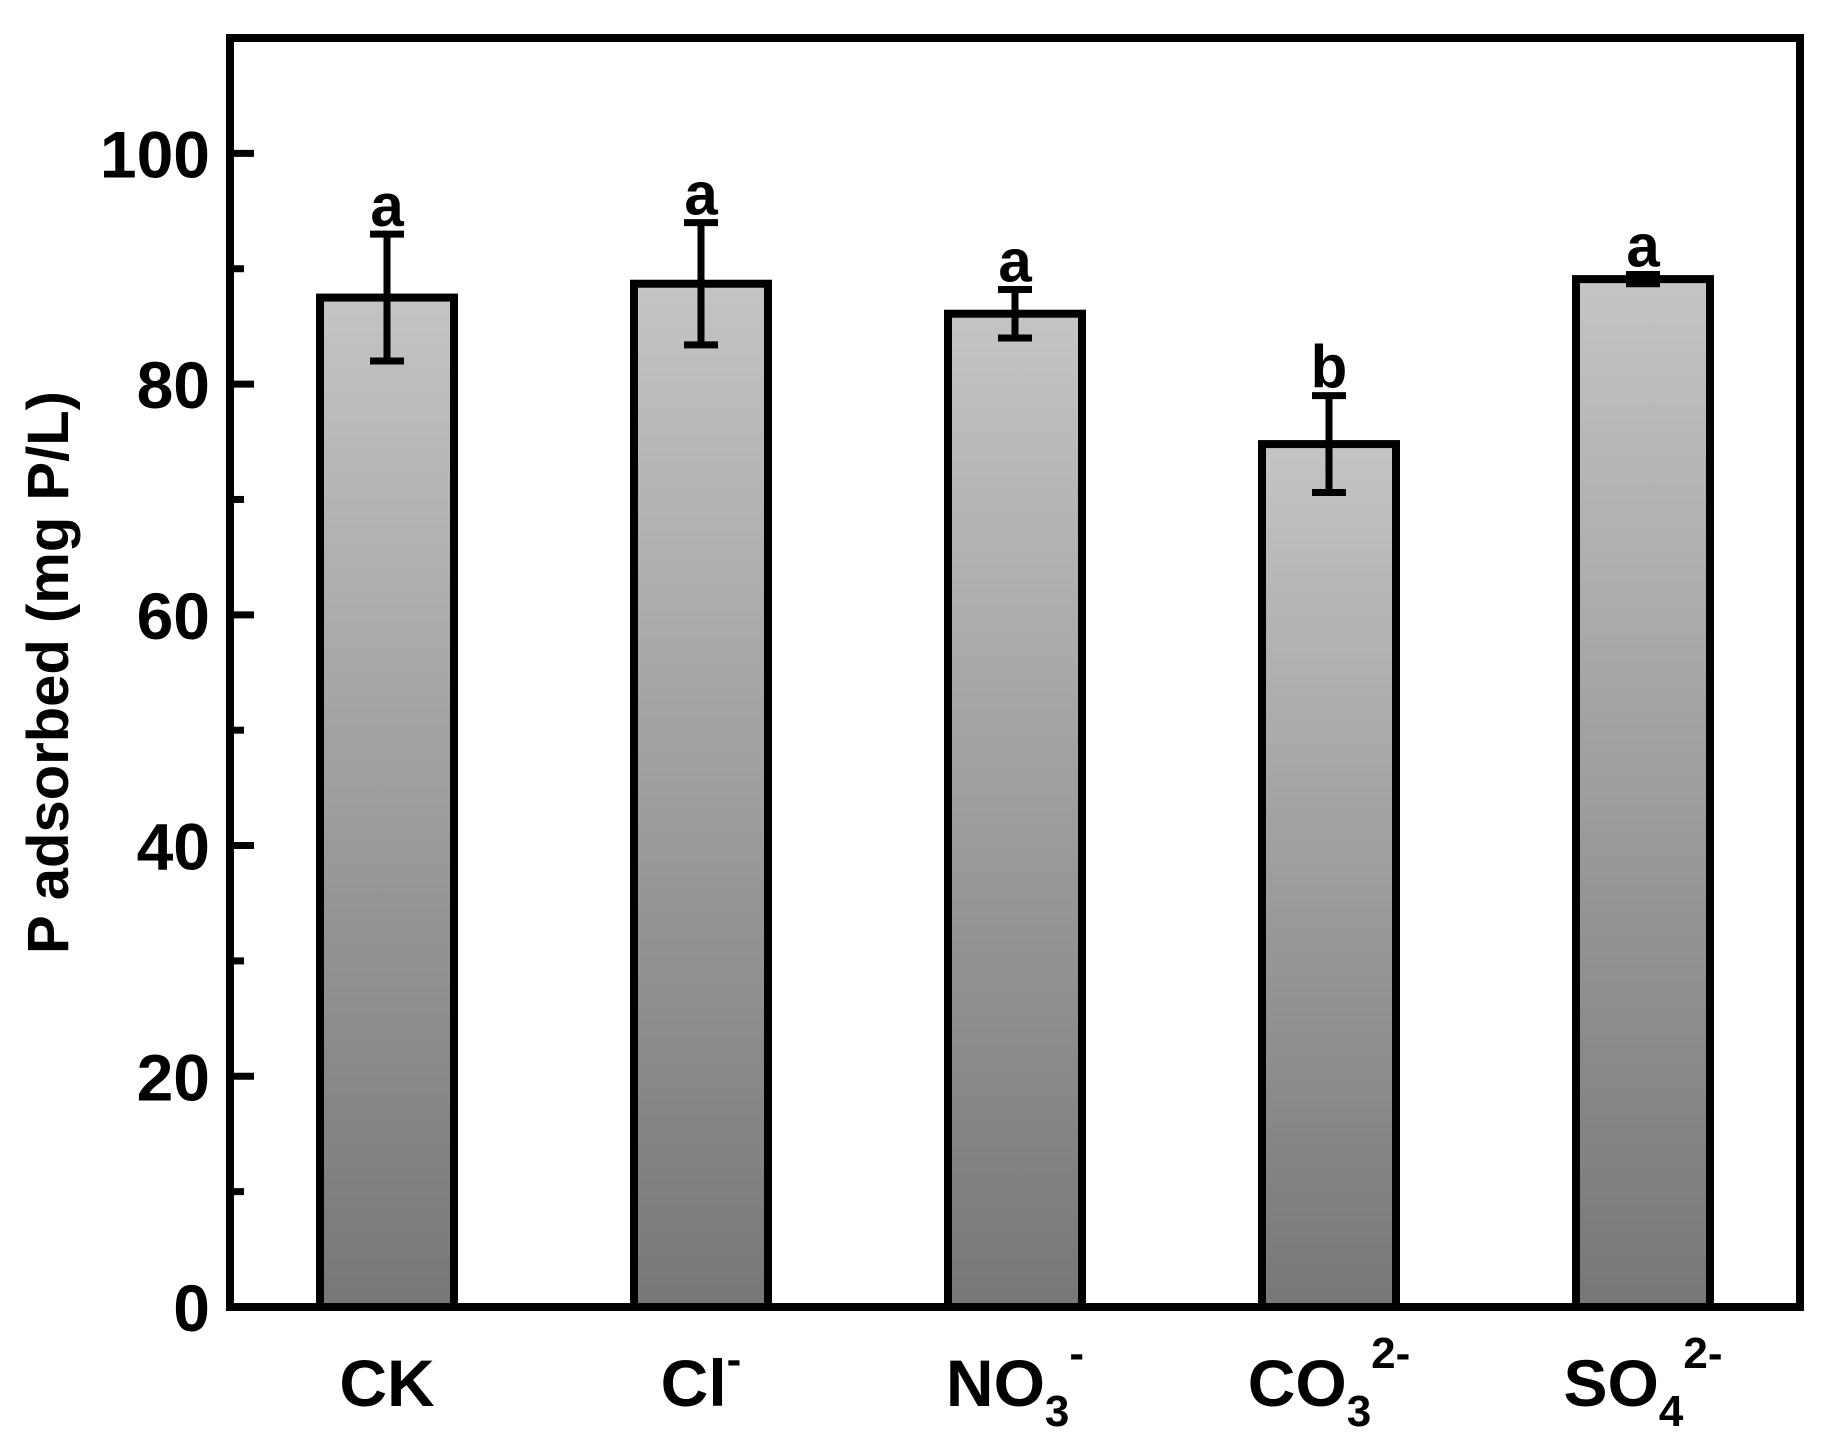 Image resolution: width=1830 pixels, height=1440 pixels. I want to click on significance-labels-layer: a a a b a, so click(1015, 281).